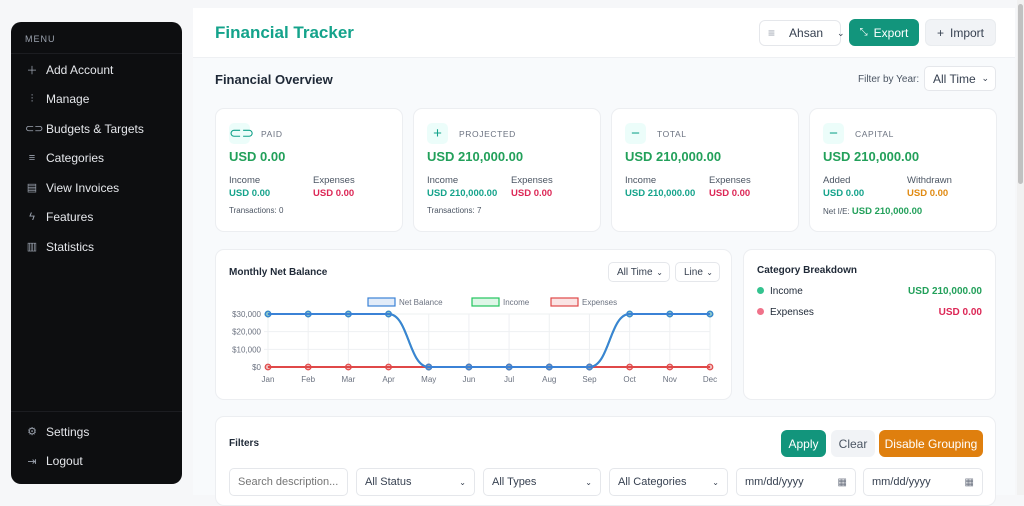 This screenshot has width=1024, height=506. I want to click on value: mm/dd/yyyy, so click(774, 482).